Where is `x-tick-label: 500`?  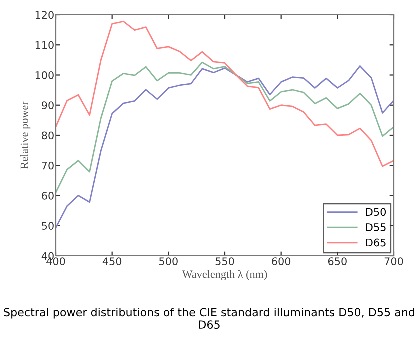
x-tick-label: 500 is located at coordinates (169, 262).